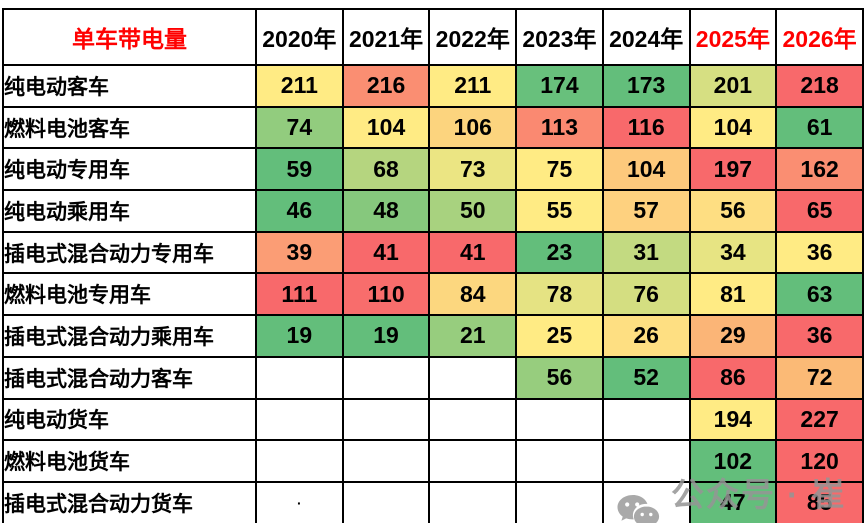  Describe the element at coordinates (473, 211) in the screenshot. I see `value-cell: 50` at that location.